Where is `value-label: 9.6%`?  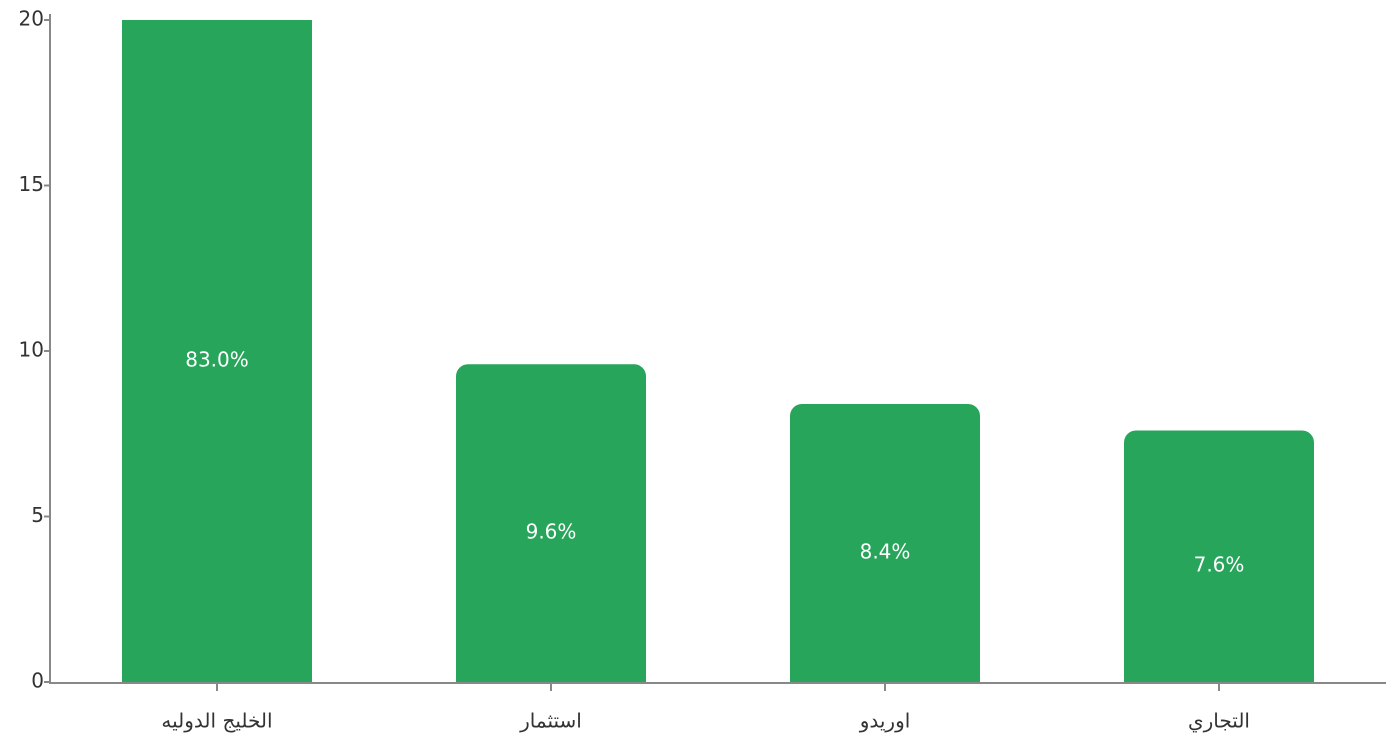 value-label: 9.6% is located at coordinates (551, 532).